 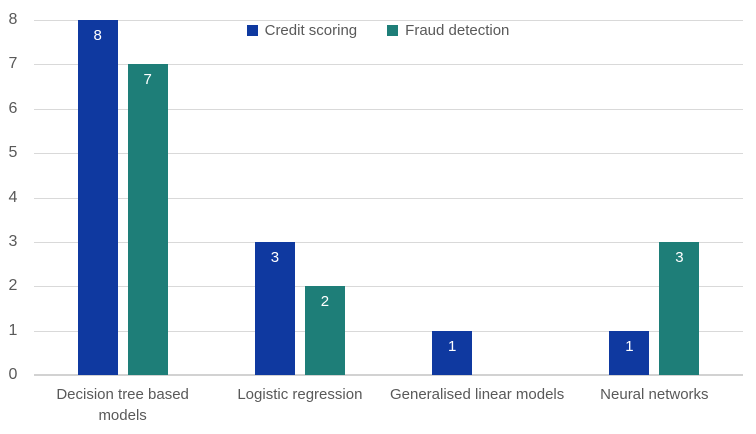 I want to click on y-tick-label: 2, so click(x=13, y=286).